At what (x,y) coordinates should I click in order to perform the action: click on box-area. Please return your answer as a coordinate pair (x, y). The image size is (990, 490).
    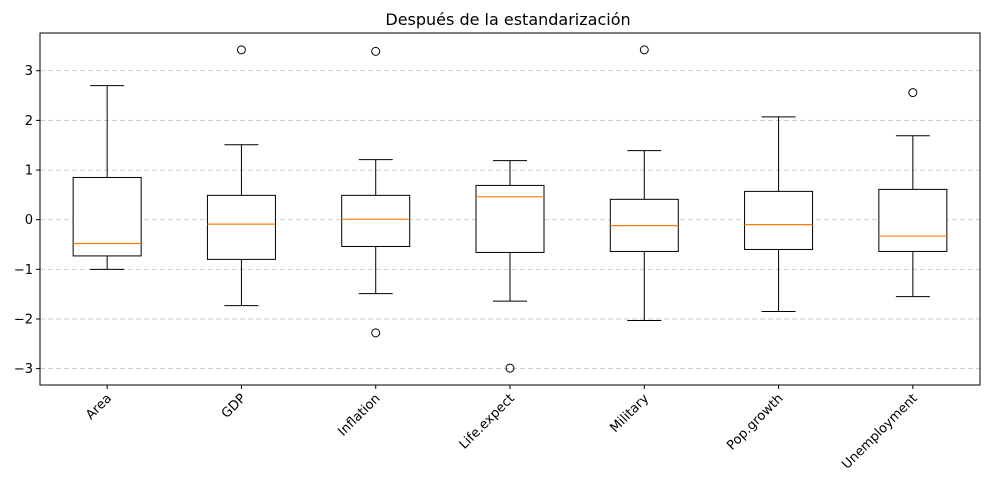
    Looking at the image, I should click on (107, 177).